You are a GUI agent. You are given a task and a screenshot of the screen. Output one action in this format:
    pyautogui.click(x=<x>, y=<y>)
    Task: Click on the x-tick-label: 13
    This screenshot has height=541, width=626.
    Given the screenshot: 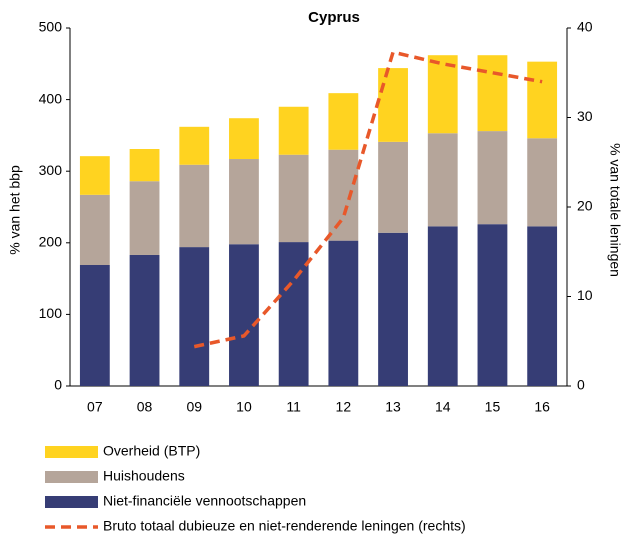 What is the action you would take?
    pyautogui.click(x=393, y=407)
    